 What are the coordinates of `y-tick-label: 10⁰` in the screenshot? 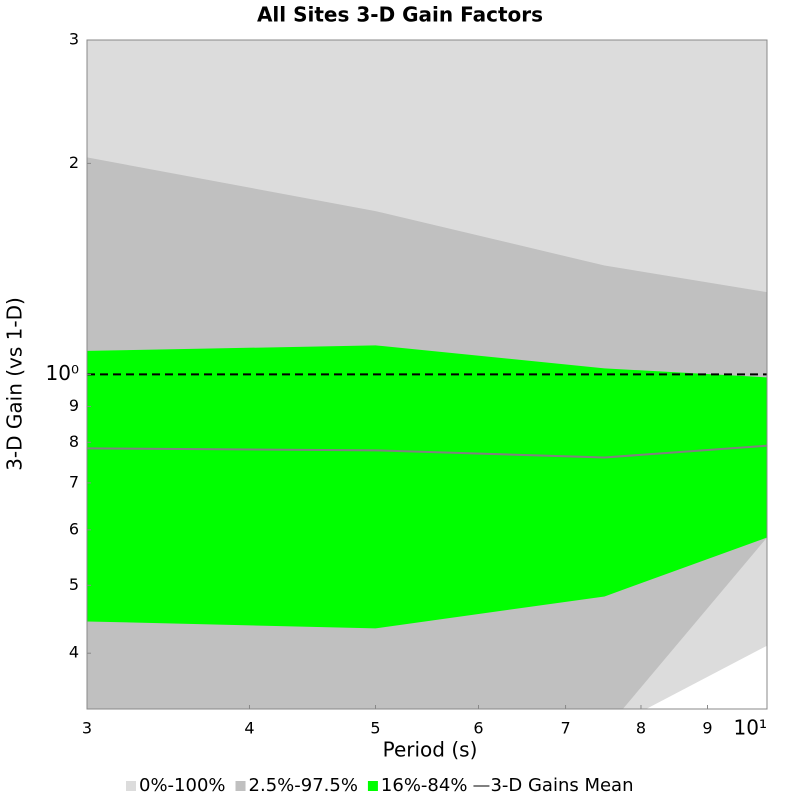 It's located at (62, 373).